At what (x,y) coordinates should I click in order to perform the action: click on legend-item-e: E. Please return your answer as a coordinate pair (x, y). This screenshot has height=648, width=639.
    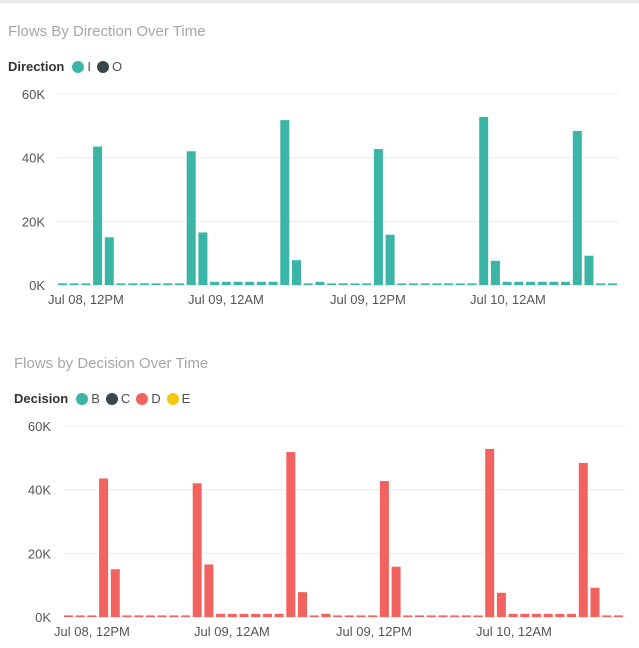
    Looking at the image, I should click on (178, 398).